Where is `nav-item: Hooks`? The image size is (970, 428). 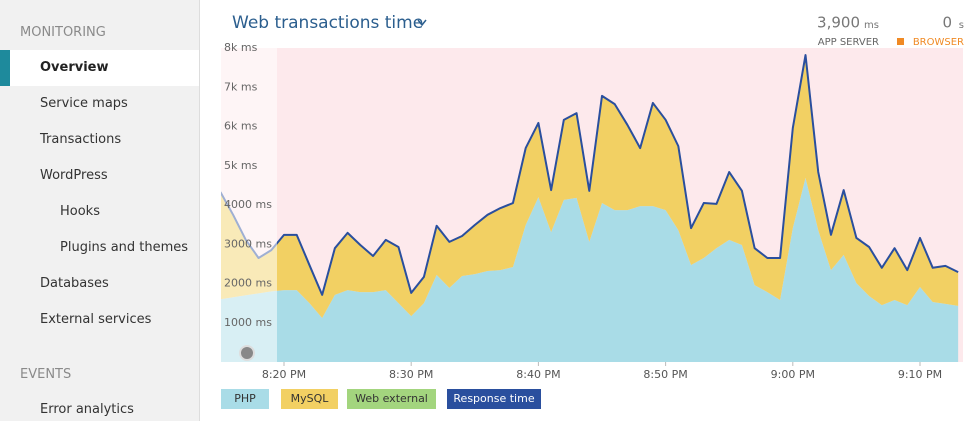
nav-item: Hooks is located at coordinates (80, 211).